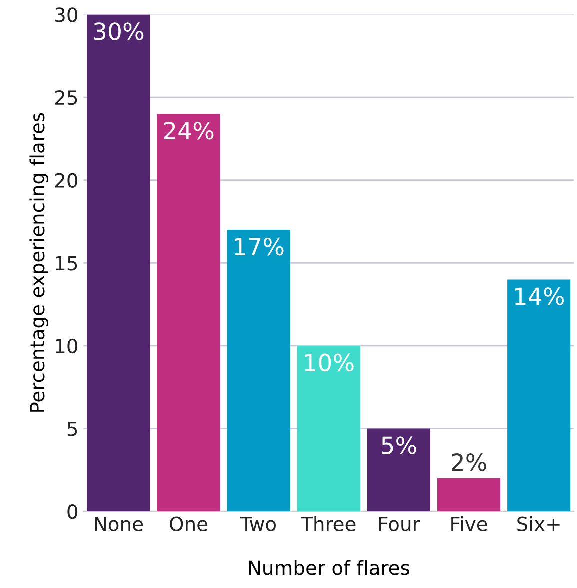  What do you see at coordinates (469, 463) in the screenshot?
I see `data-label: 2%` at bounding box center [469, 463].